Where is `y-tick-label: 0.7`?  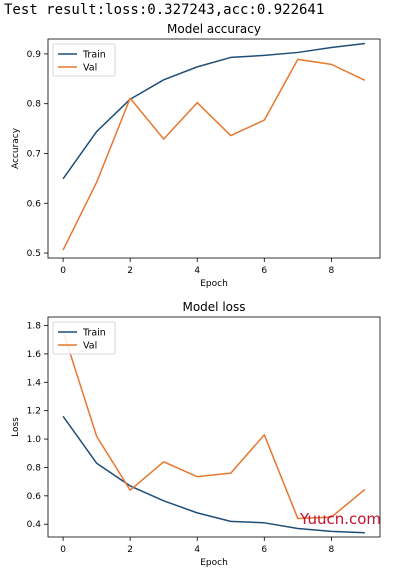 y-tick-label: 0.7 is located at coordinates (34, 154).